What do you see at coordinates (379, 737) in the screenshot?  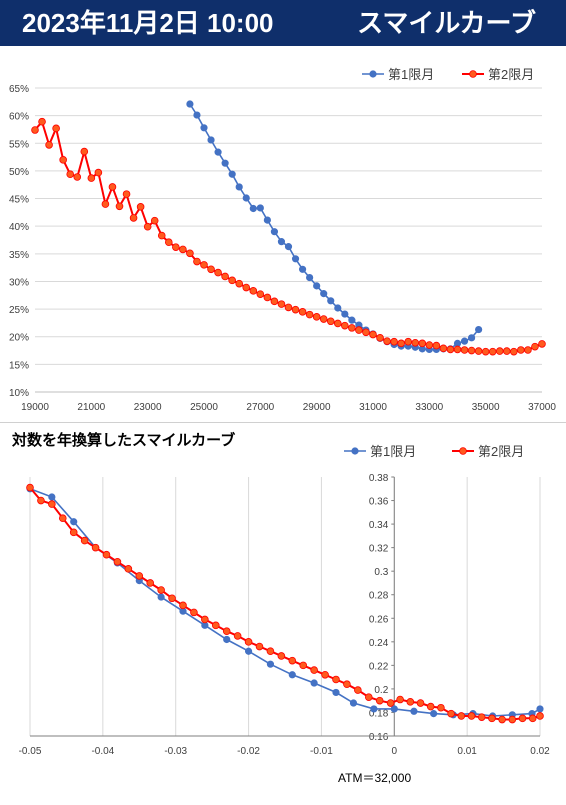 I see `y-tick-label: 0.16` at bounding box center [379, 737].